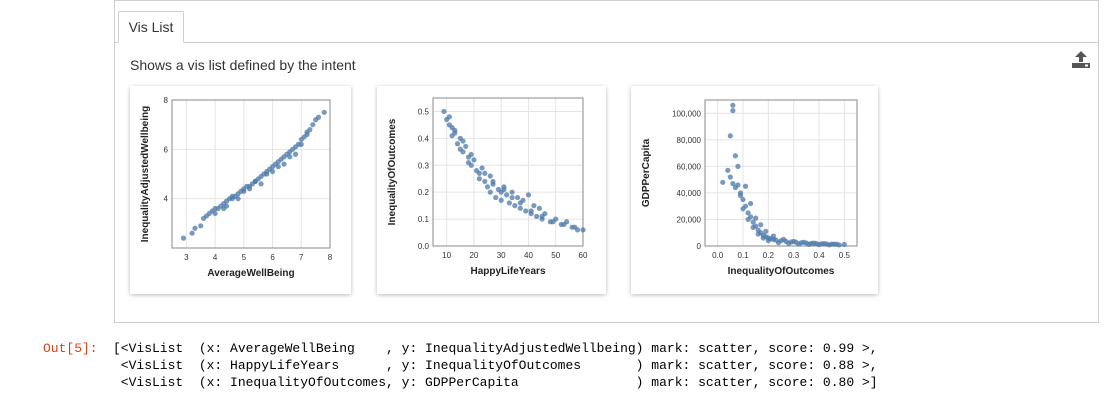 The height and width of the screenshot is (400, 1109). Describe the element at coordinates (781, 271) in the screenshot. I see `x-axis-title: InequalityOfOutcomes` at that location.